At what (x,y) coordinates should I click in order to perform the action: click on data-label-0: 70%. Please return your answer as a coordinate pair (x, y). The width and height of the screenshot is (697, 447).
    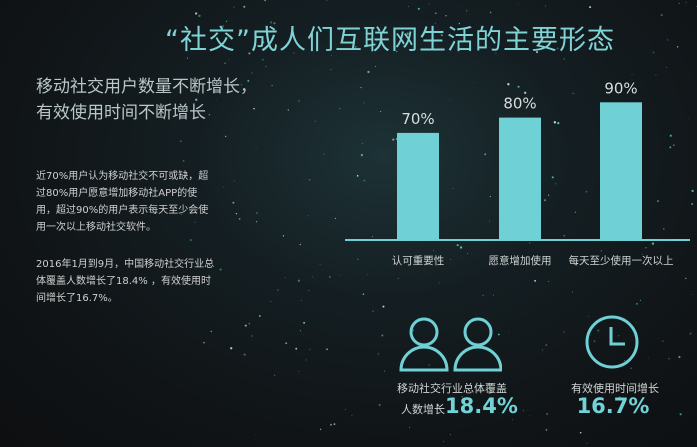
    Looking at the image, I should click on (417, 119).